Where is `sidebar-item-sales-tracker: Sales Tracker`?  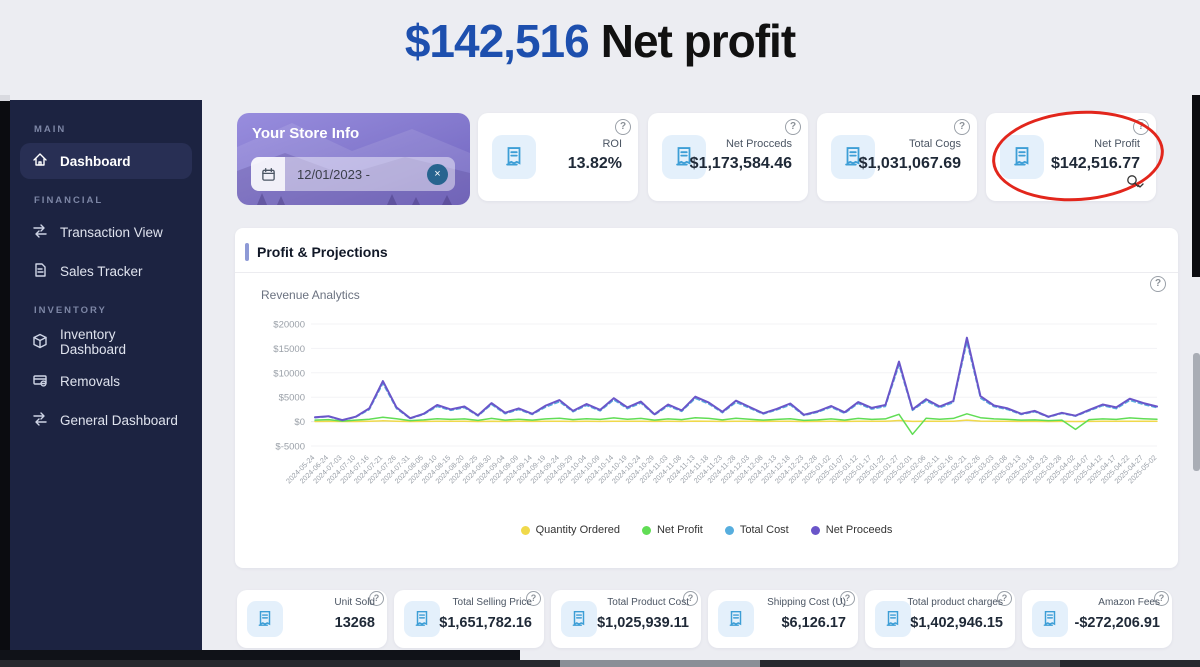
sidebar-item-sales-tracker: Sales Tracker is located at coordinates (106, 271).